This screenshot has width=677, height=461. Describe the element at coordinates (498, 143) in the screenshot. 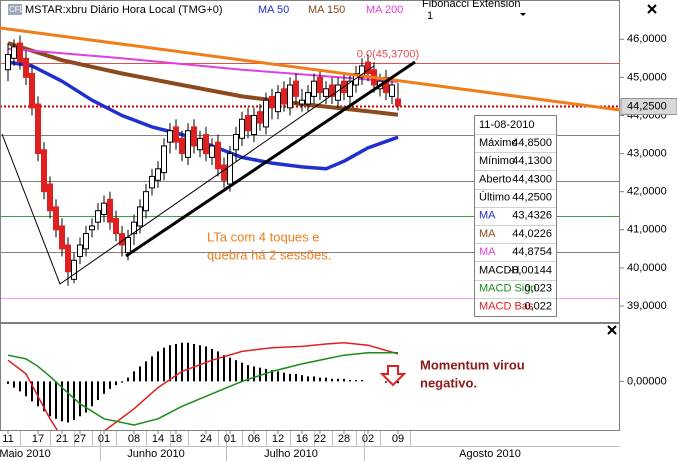

I see `info-label: Máximo` at that location.